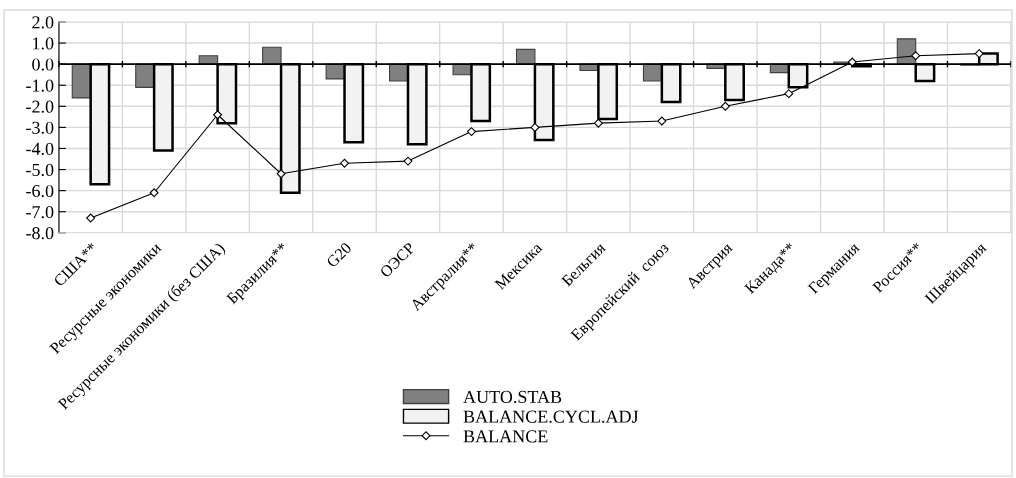 The width and height of the screenshot is (1016, 478). What do you see at coordinates (40, 106) in the screenshot?
I see `y-tick-label: -2.0` at bounding box center [40, 106].